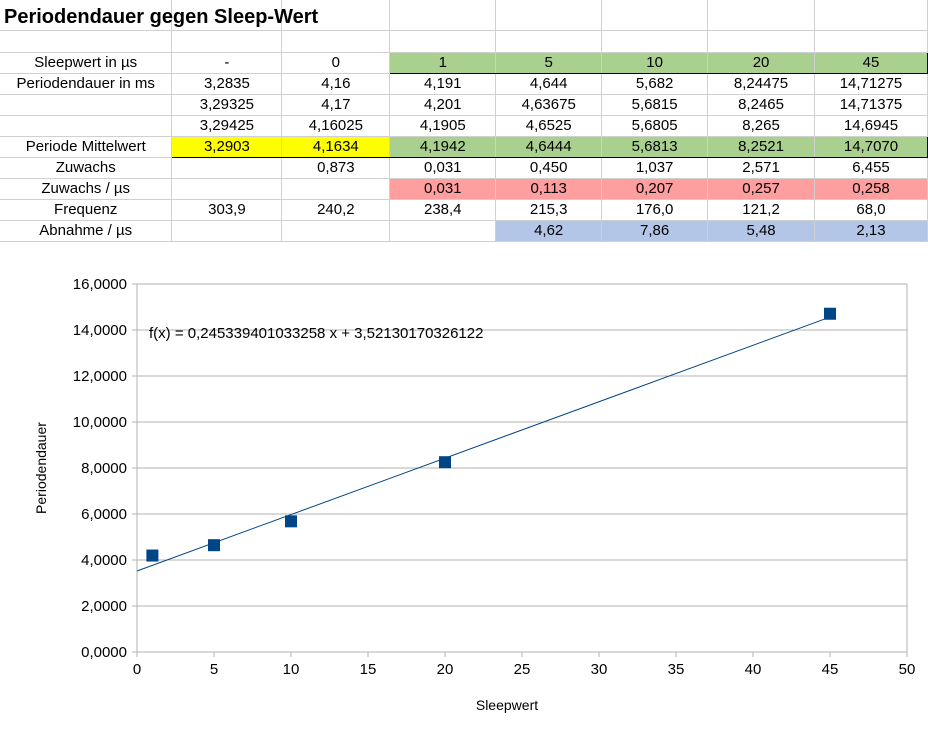 This screenshot has width=928, height=736. What do you see at coordinates (549, 189) in the screenshot?
I see `table-cell: 0,113` at bounding box center [549, 189].